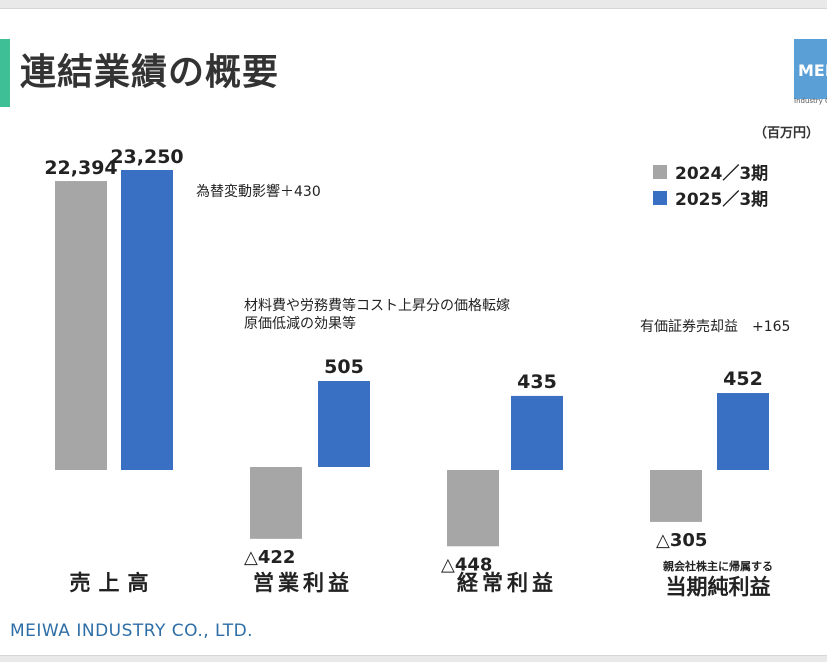 Image resolution: width=827 pixels, height=662 pixels. I want to click on logo-subtext: Industry Co., so click(810, 101).